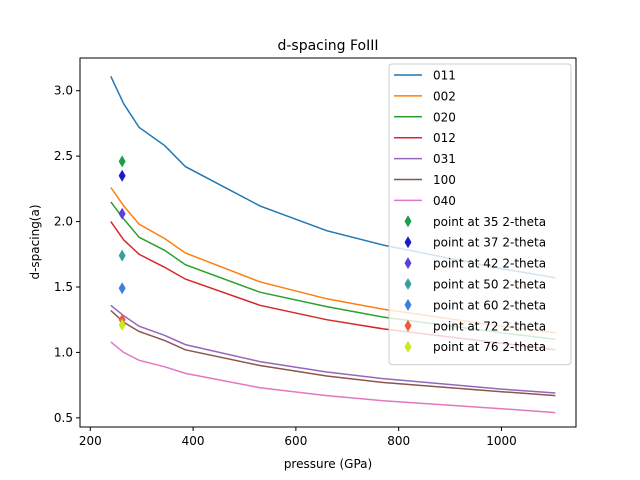  Describe the element at coordinates (489, 264) in the screenshot. I see `legend-label: point at 42 2-theta` at that location.